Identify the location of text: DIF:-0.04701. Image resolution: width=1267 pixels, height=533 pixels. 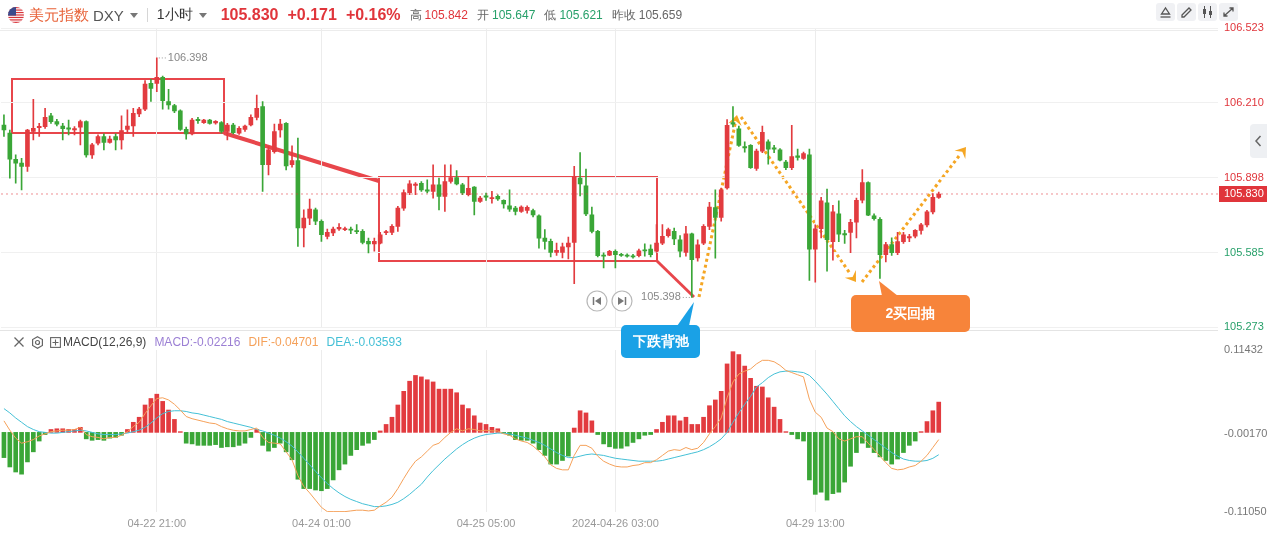
(283, 342).